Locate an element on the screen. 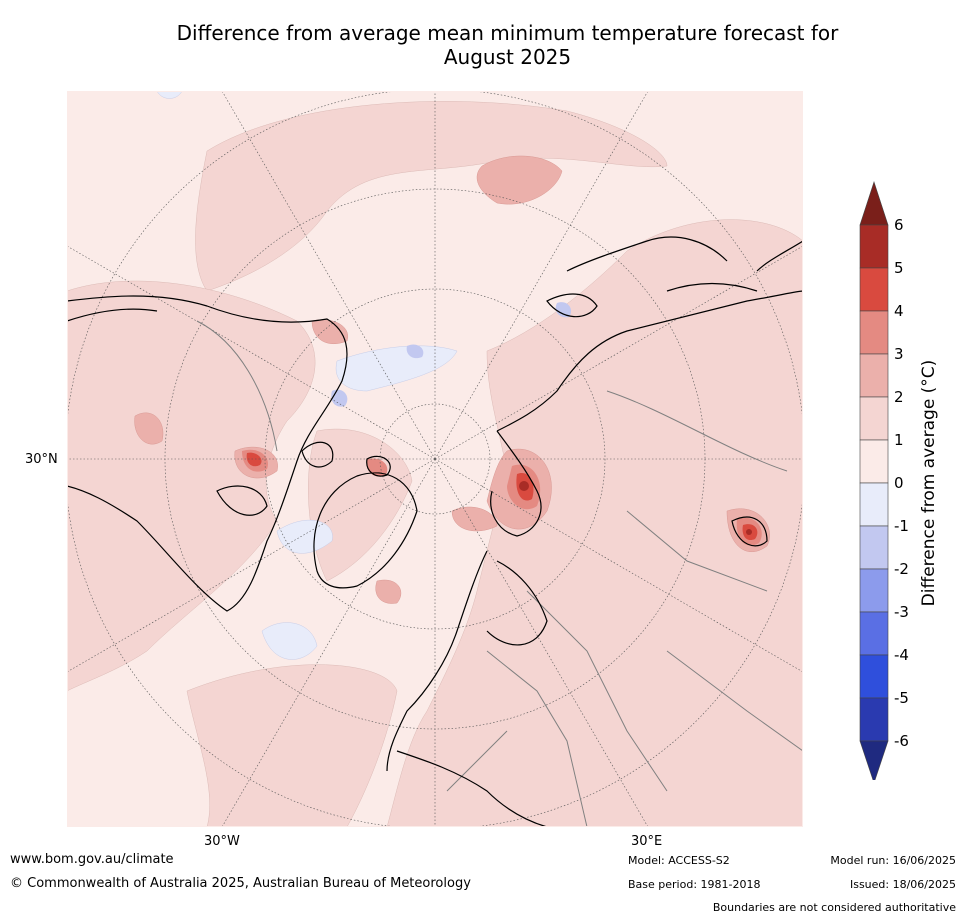 Image resolution: width=965 pixels, height=919 pixels. colorbar-tick-label: -2 is located at coordinates (901, 569).